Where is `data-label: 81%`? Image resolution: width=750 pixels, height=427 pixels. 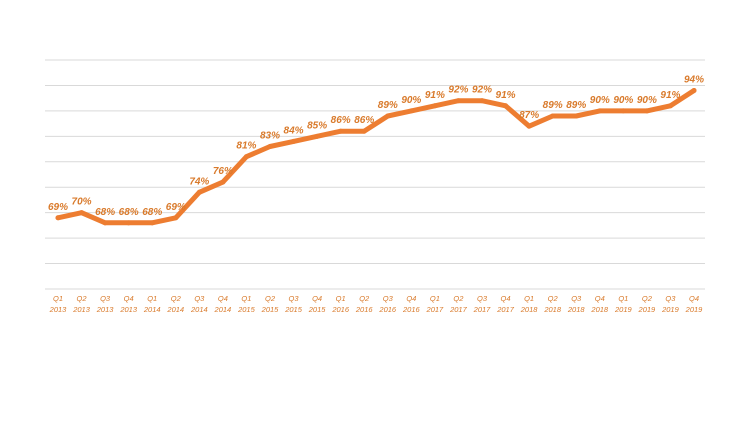 data-label: 81% is located at coordinates (246, 146).